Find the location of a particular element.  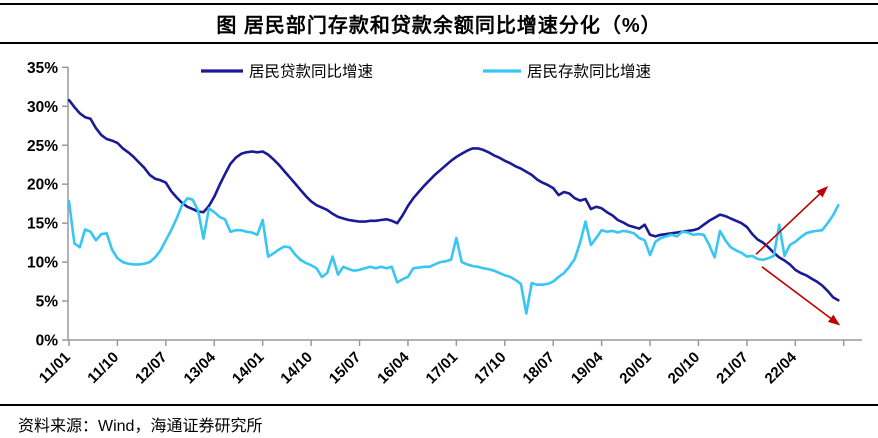

x-tick-label: 11/01 is located at coordinates (55, 368).